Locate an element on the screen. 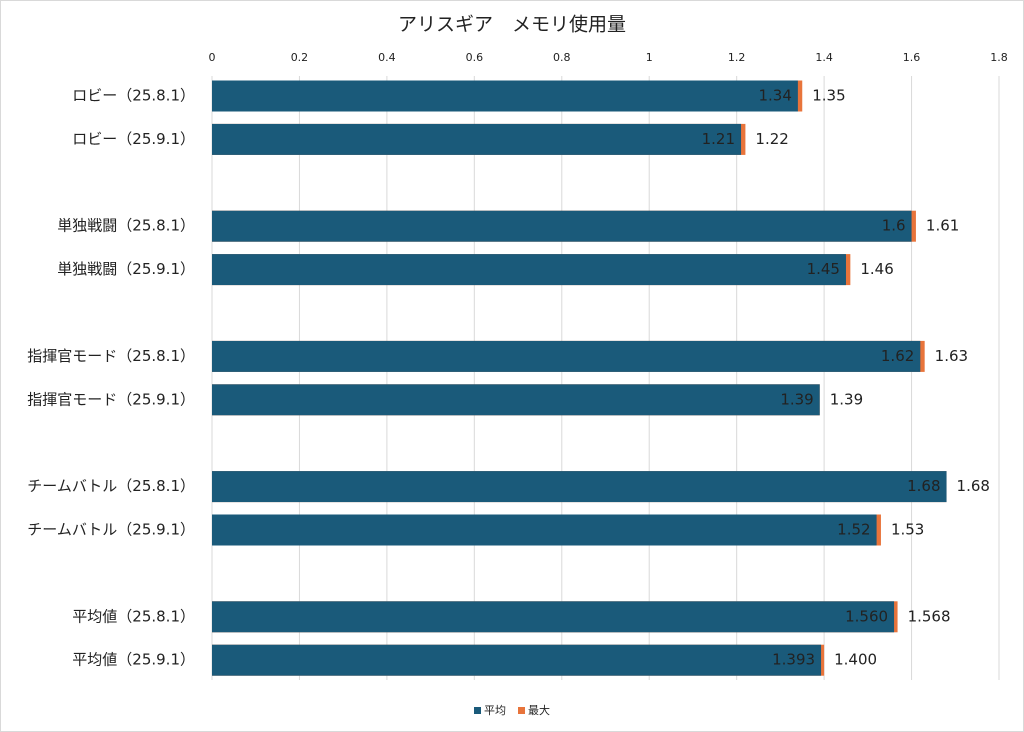  data-label: 1.63 is located at coordinates (951, 356).